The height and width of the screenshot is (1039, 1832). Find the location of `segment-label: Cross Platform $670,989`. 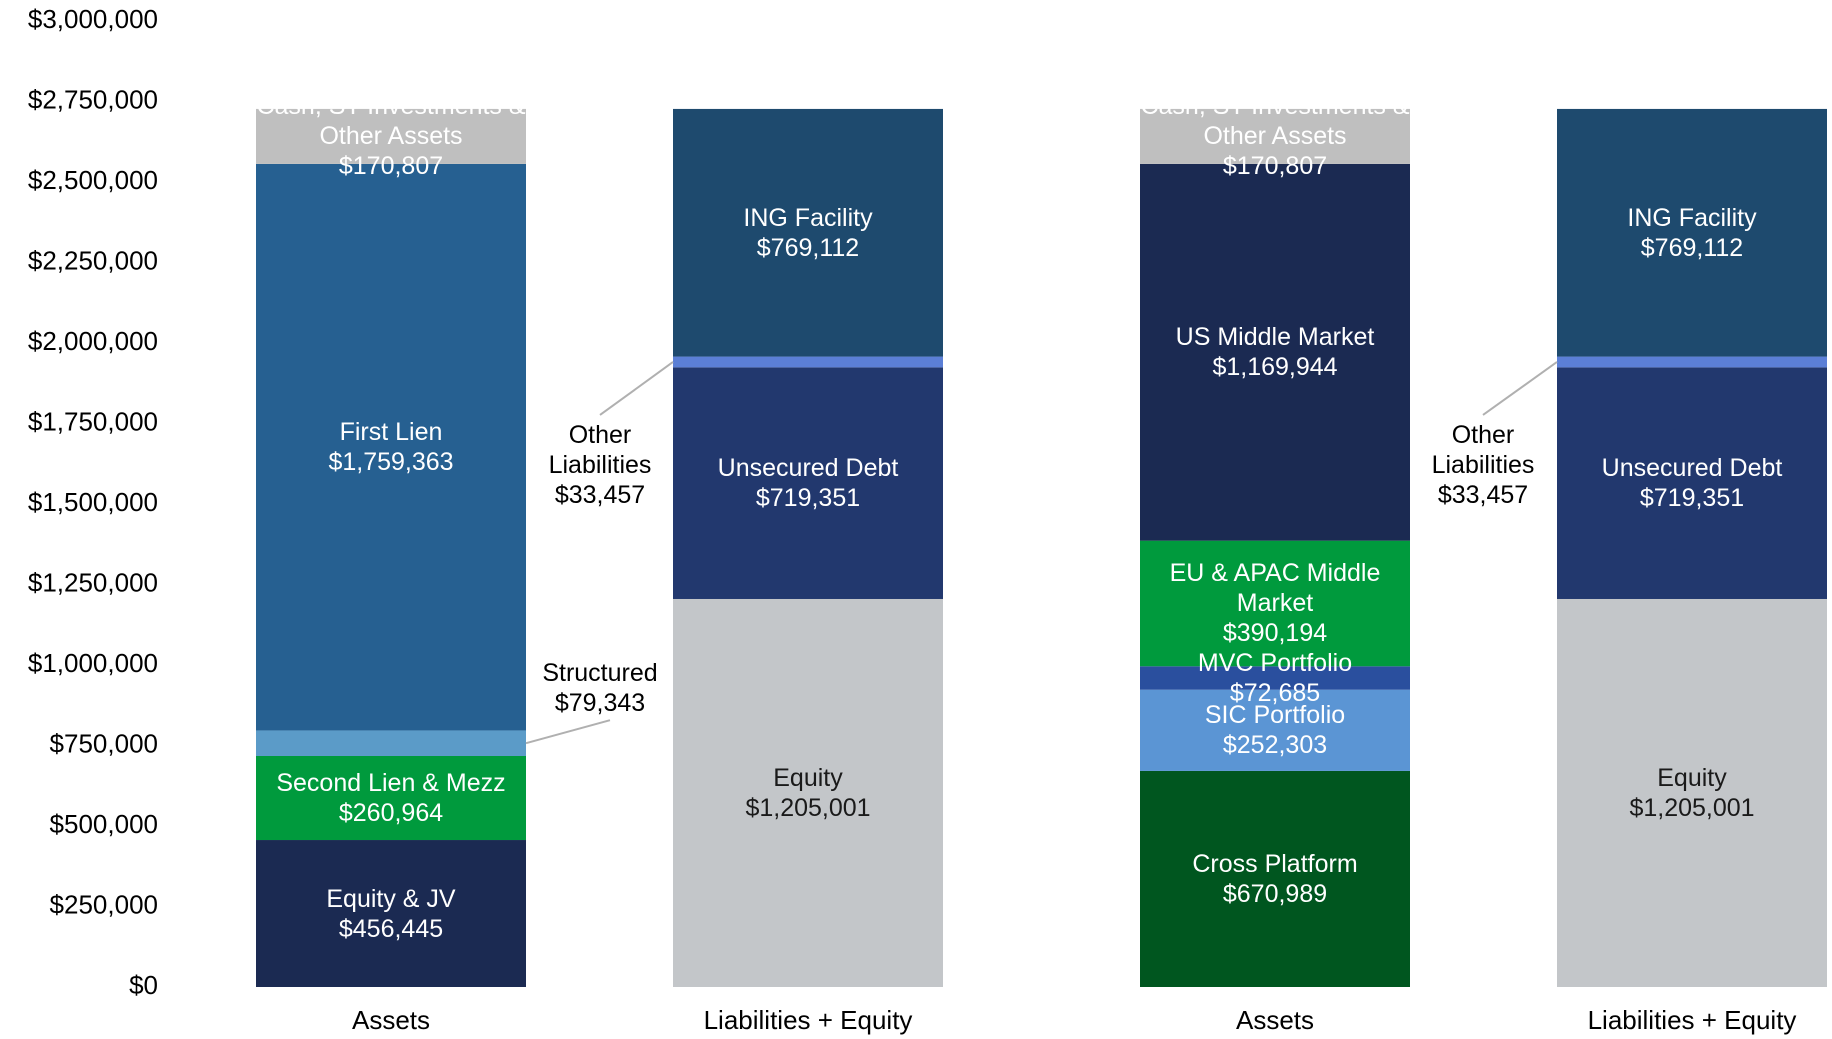

segment-label: Cross Platform $670,989 is located at coordinates (1275, 879).